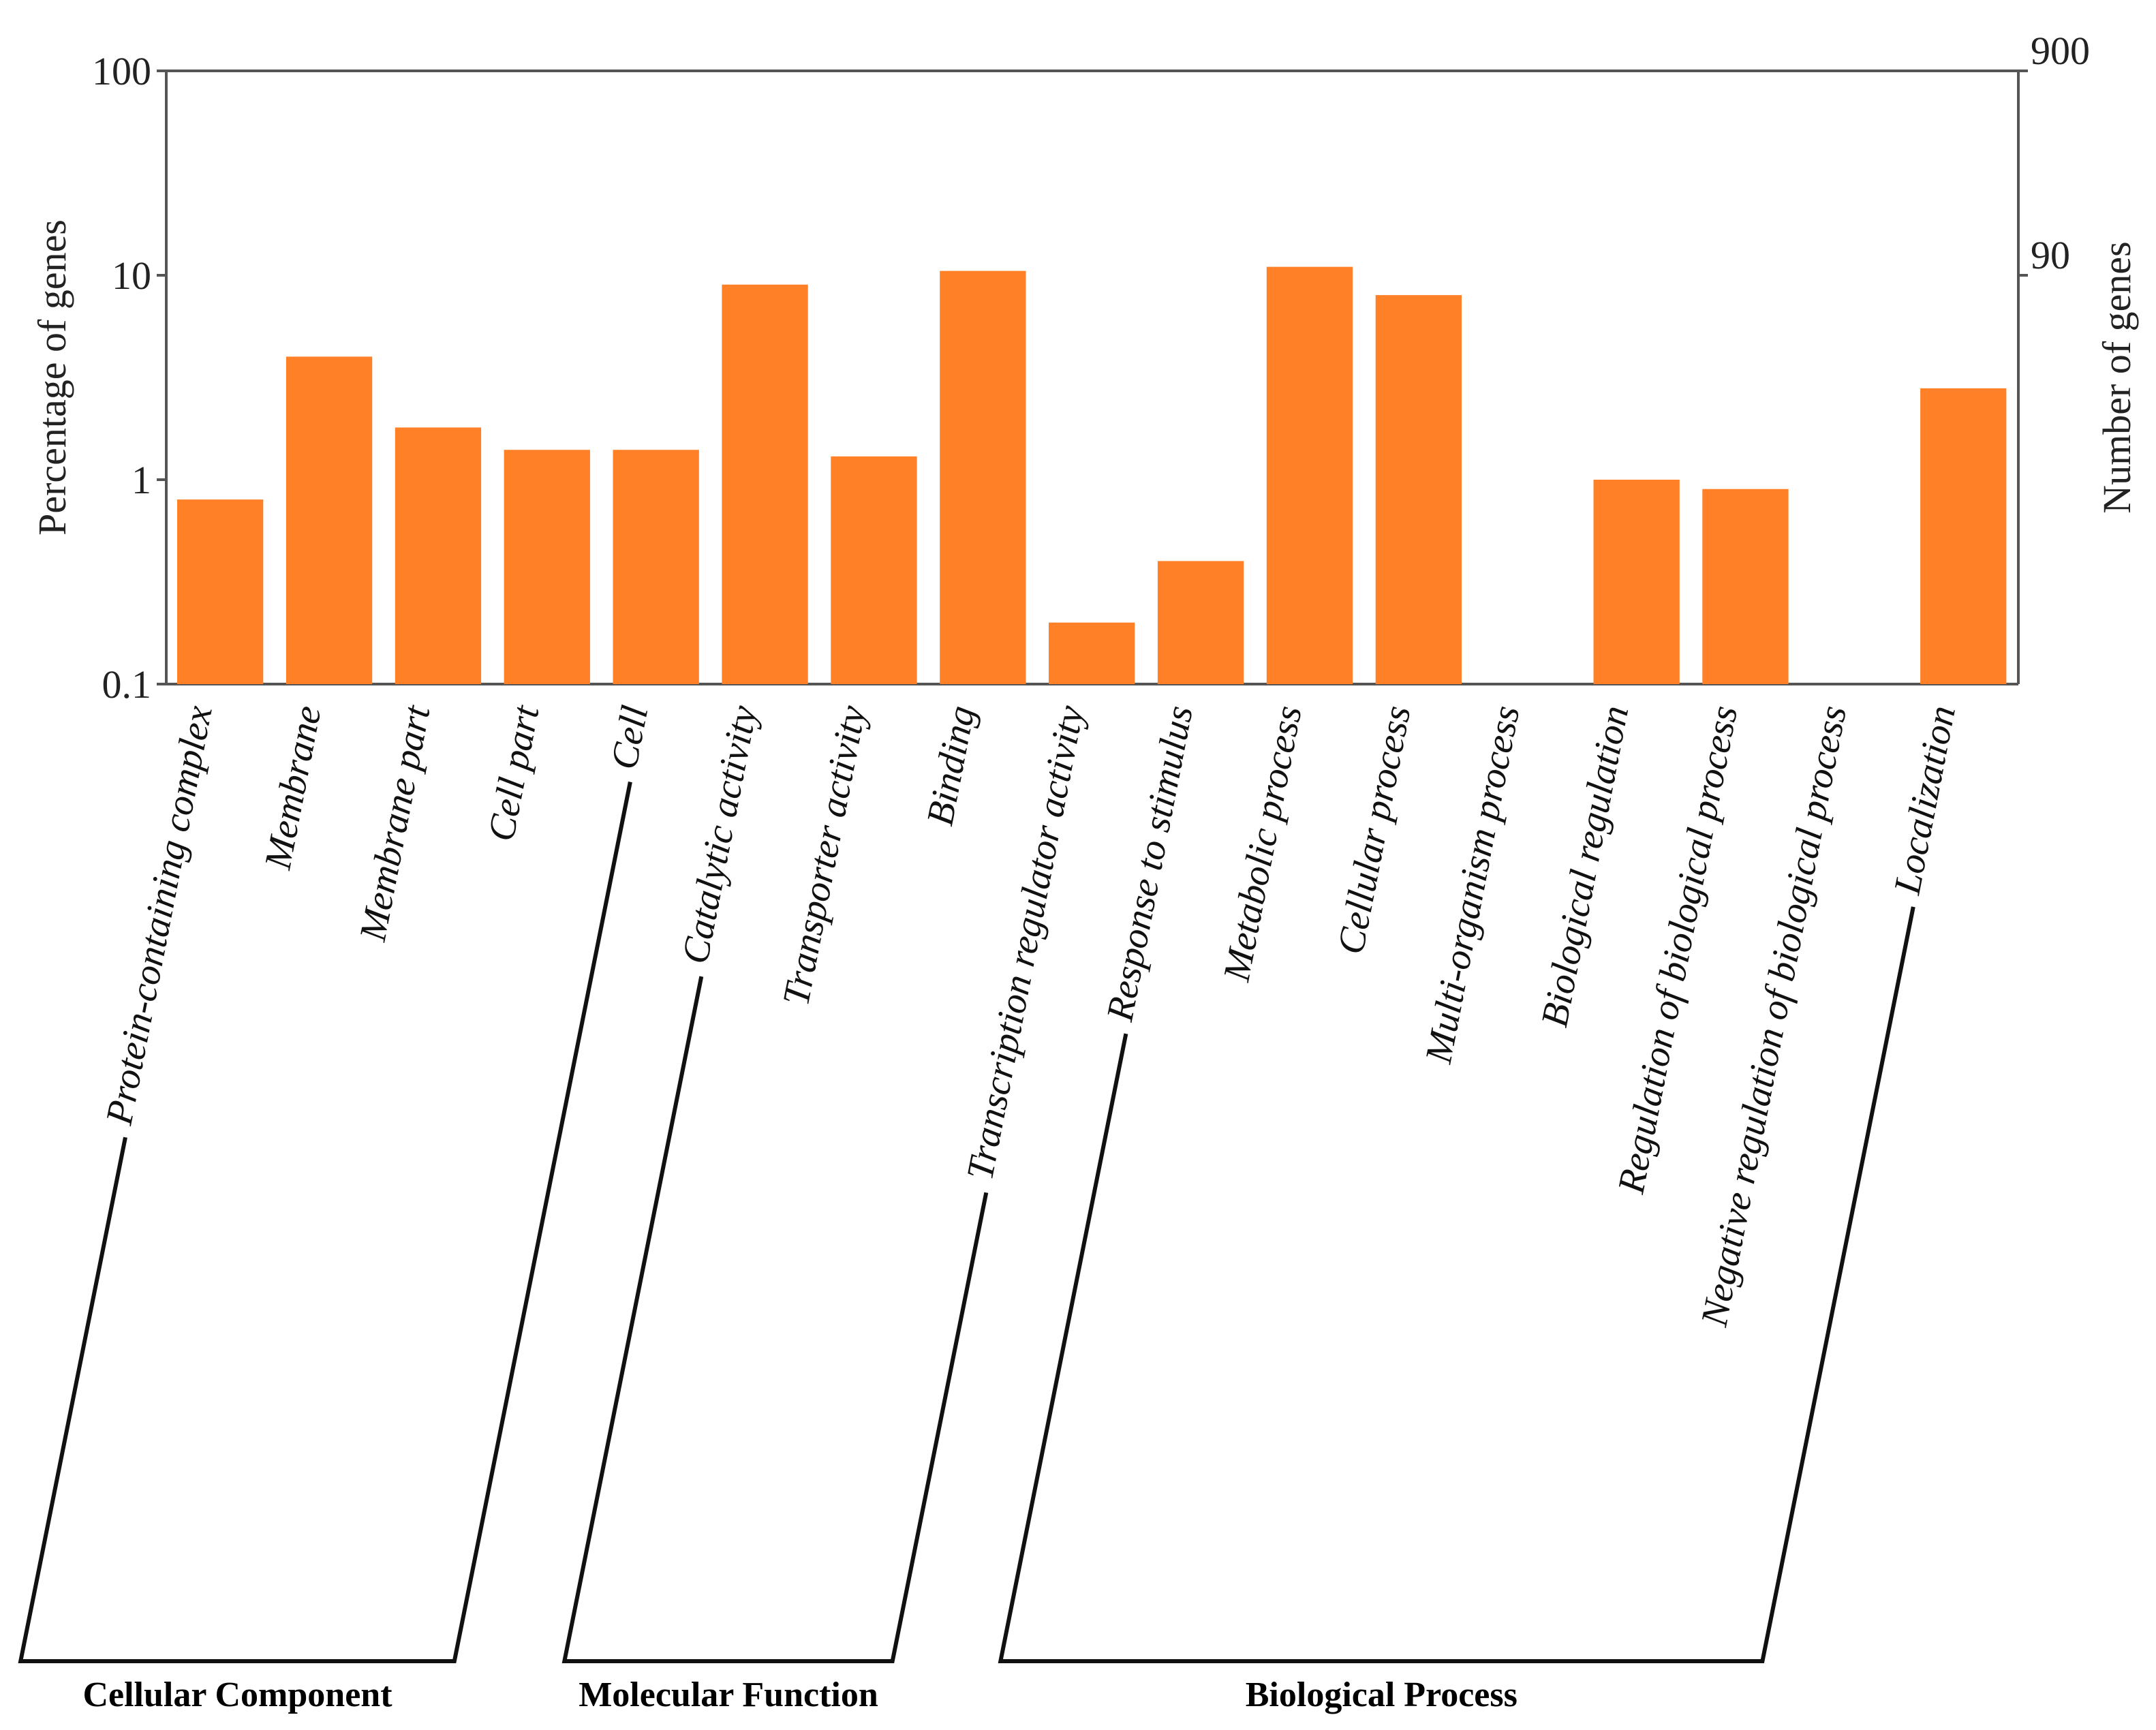 This screenshot has height=1730, width=2156. What do you see at coordinates (2117, 377) in the screenshot?
I see `y2-axis-title: Number of genes` at bounding box center [2117, 377].